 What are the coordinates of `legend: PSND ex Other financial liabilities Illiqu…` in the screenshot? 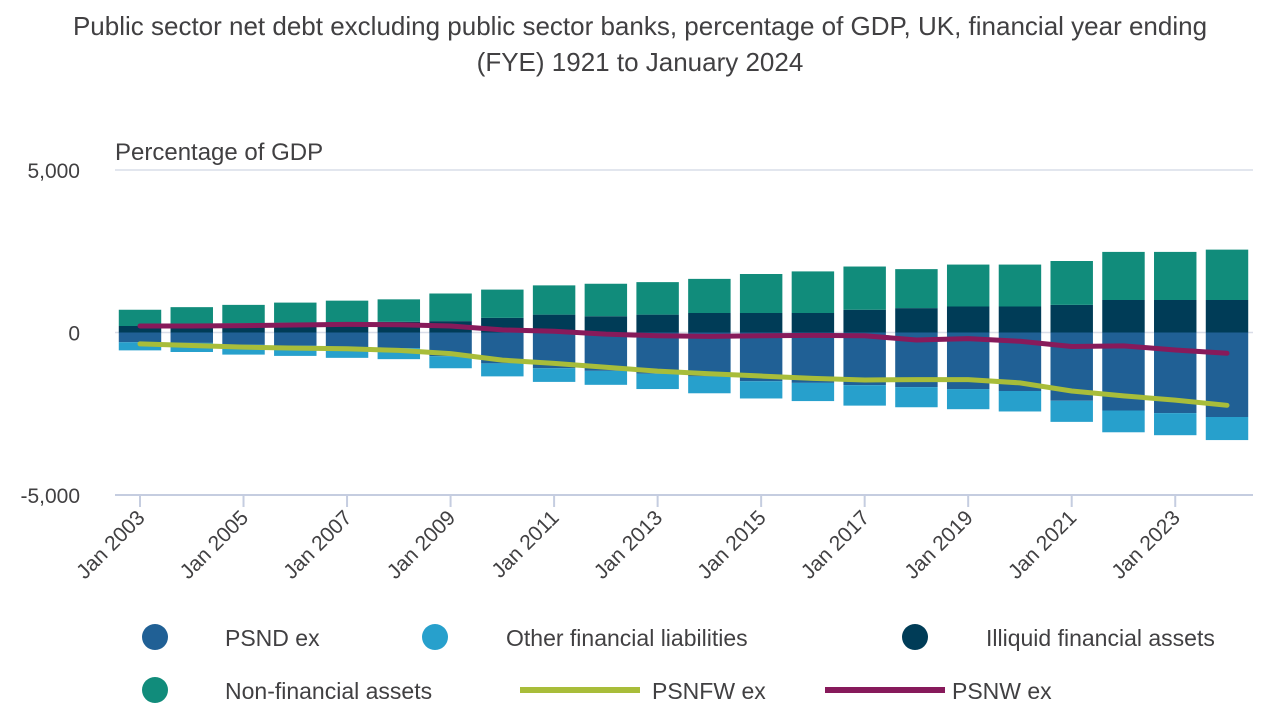 It's located at (678, 664).